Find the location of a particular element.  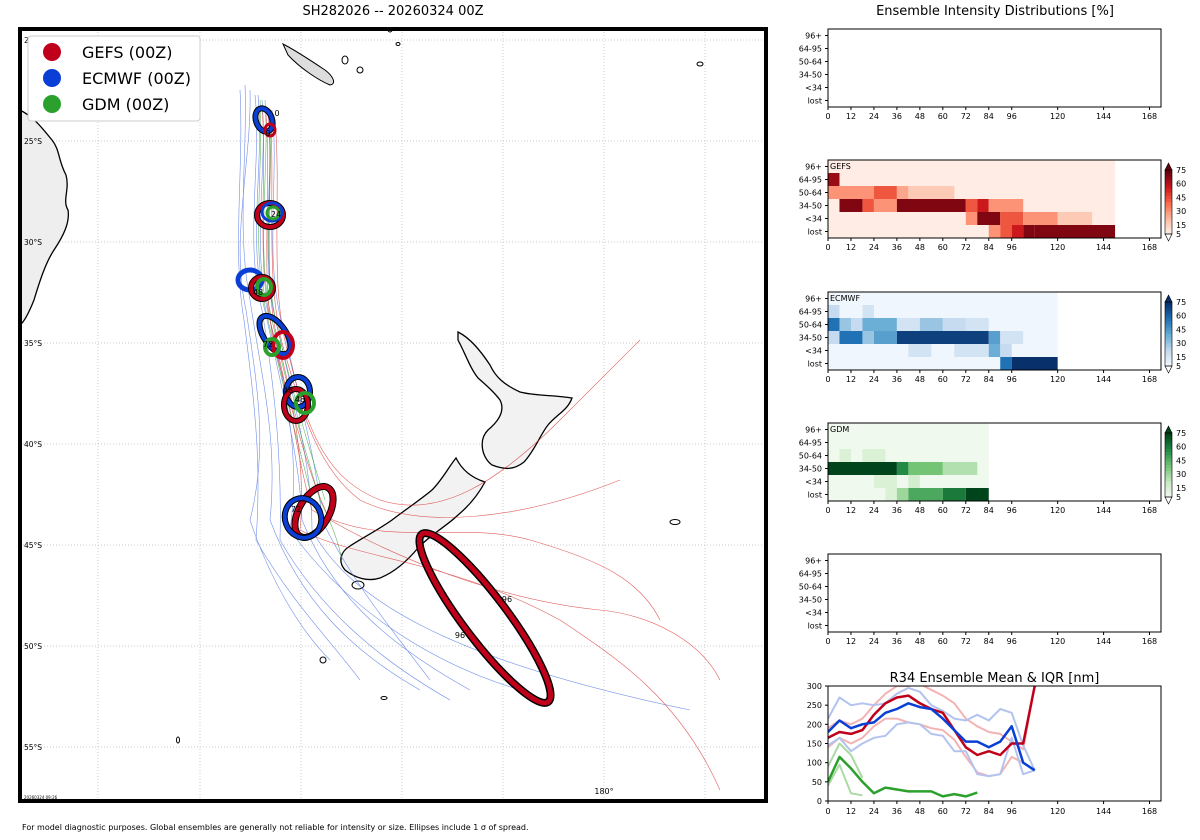

xtick-label: 168 is located at coordinates (1149, 116).